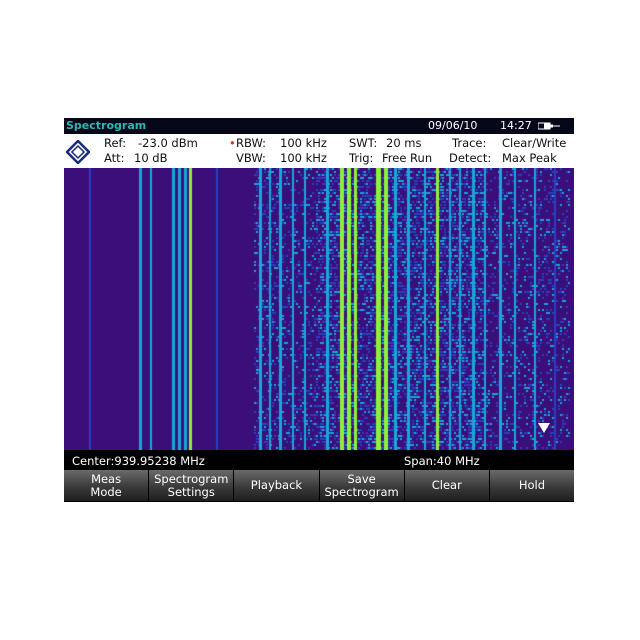  Describe the element at coordinates (516, 125) in the screenshot. I see `time: 14:27` at that location.